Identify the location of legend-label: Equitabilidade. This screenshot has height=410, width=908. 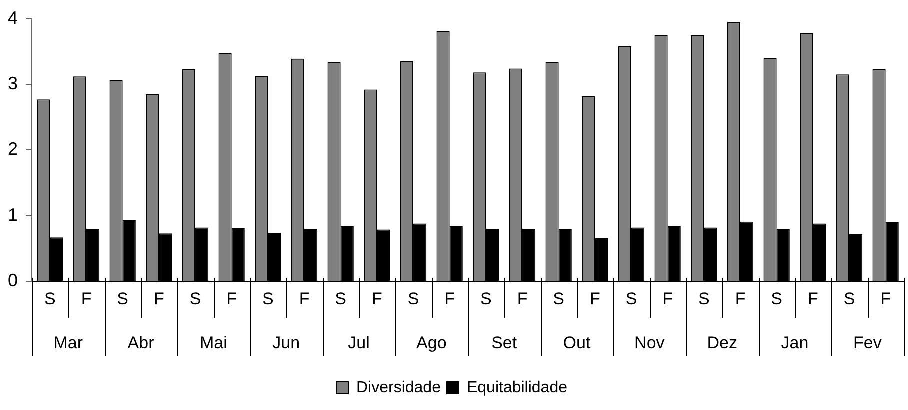
(517, 387).